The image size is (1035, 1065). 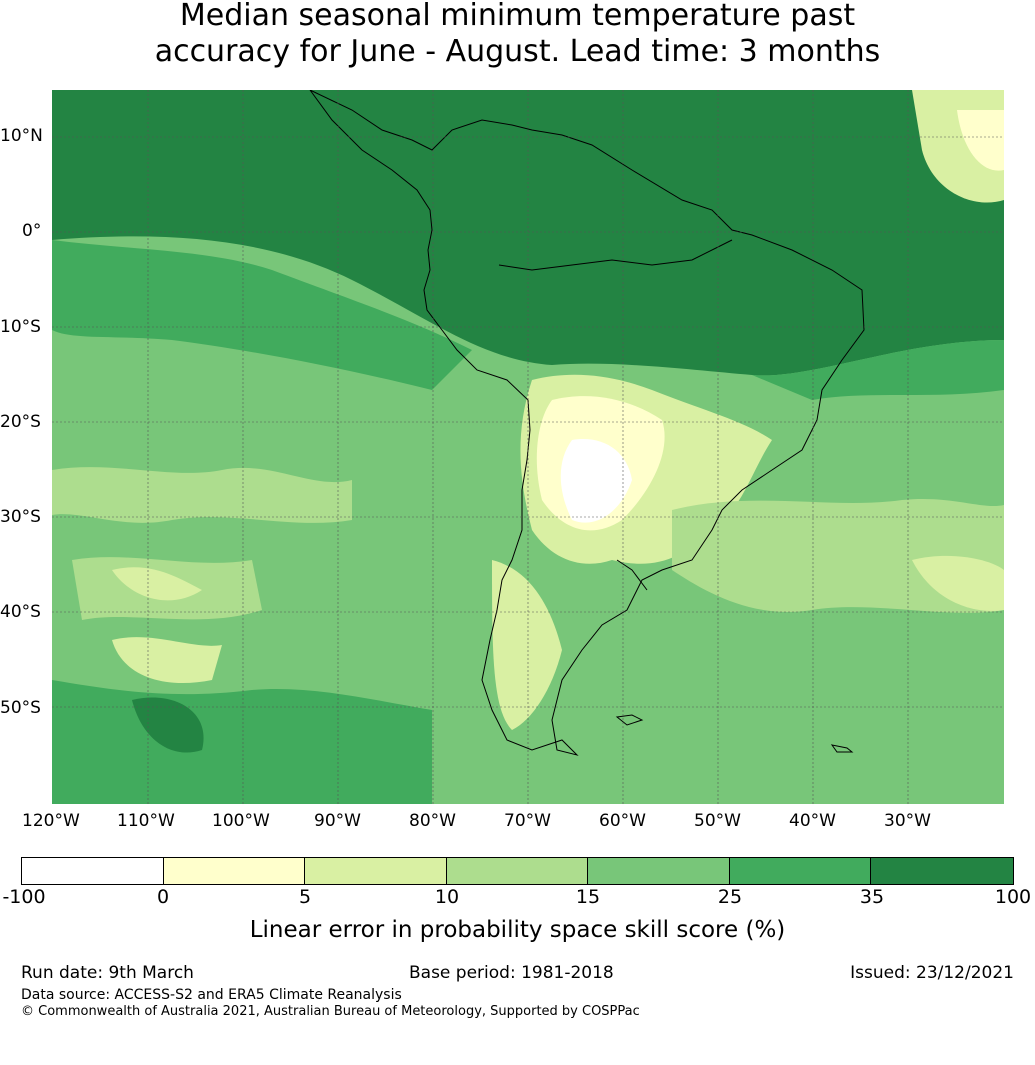 I want to click on lon-label-110w: 110°W, so click(x=146, y=821).